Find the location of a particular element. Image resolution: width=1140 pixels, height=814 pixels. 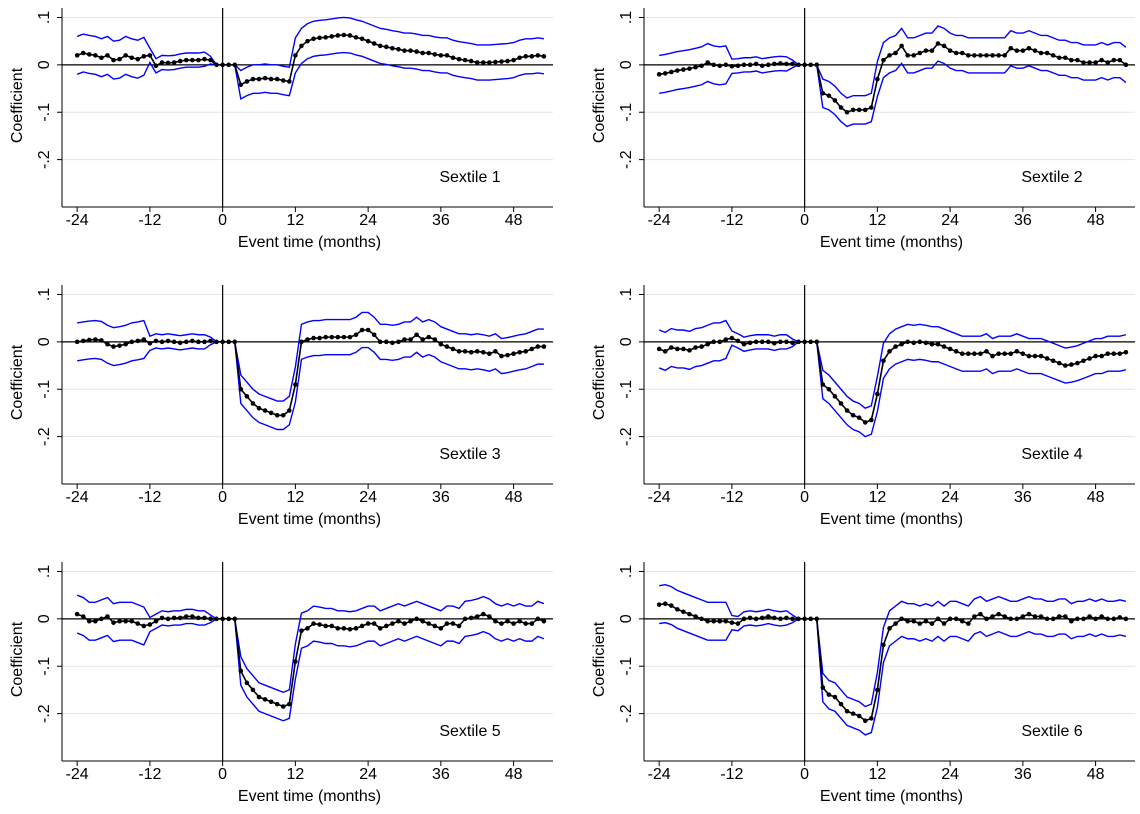

series-line is located at coordinates (310, 373).